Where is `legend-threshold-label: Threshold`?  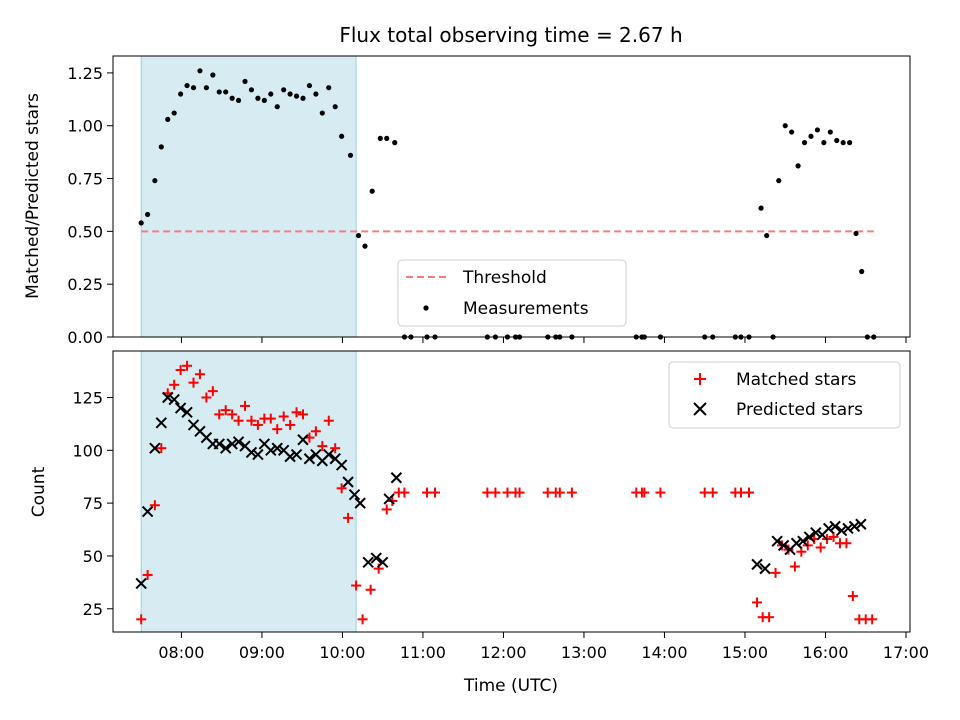 legend-threshold-label: Threshold is located at coordinates (504, 278).